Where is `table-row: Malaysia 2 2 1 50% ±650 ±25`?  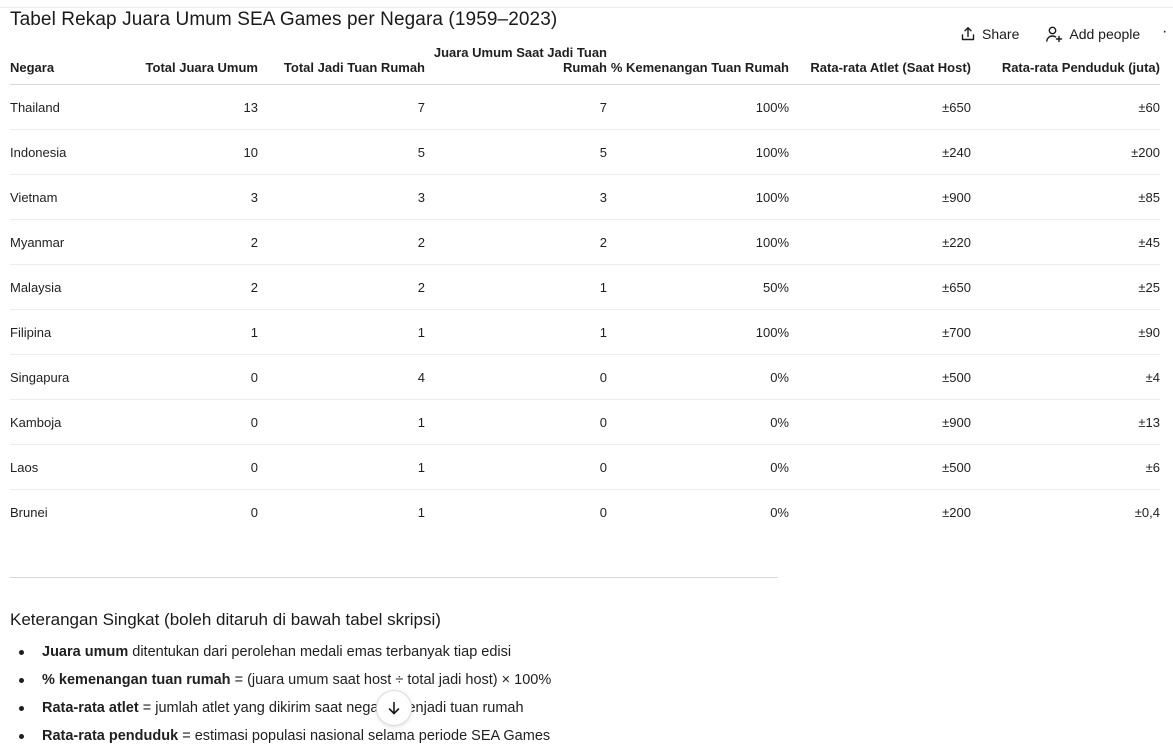
table-row: Malaysia 2 2 1 50% ±650 ±25 is located at coordinates (585, 287).